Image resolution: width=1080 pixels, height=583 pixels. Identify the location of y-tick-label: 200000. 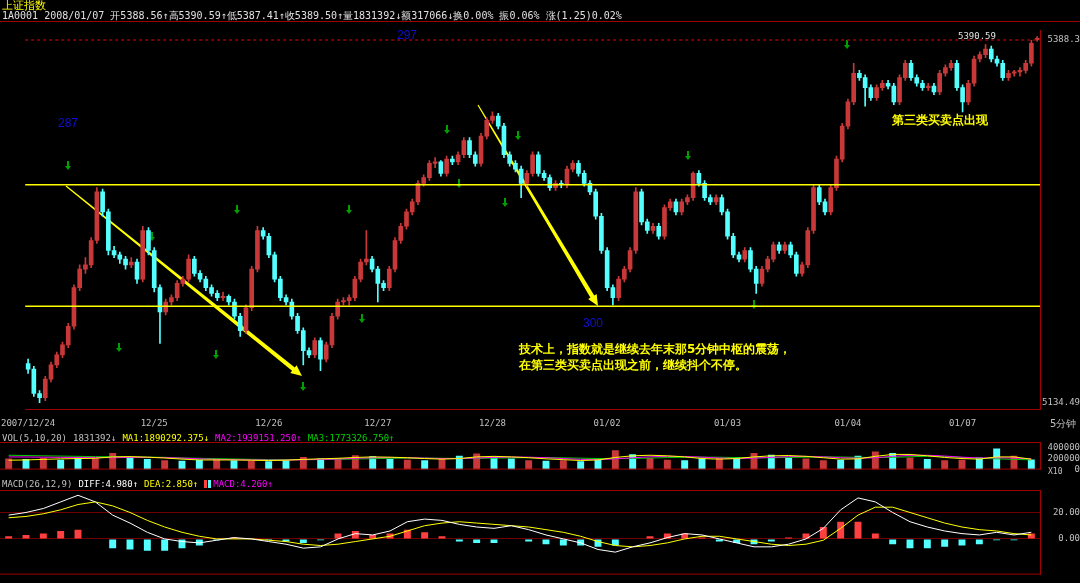
(1063, 457).